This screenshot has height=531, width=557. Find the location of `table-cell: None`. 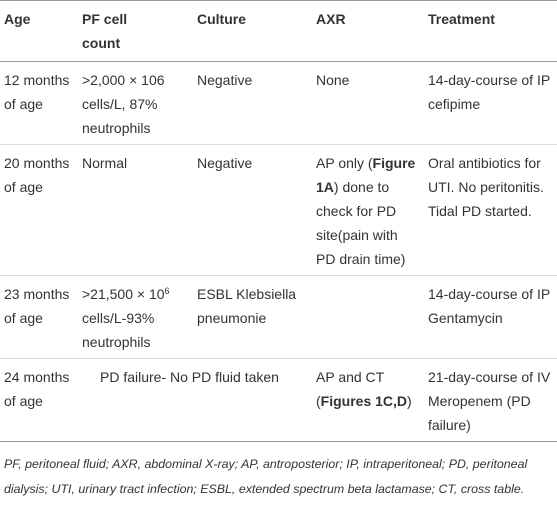

table-cell: None is located at coordinates (368, 103).